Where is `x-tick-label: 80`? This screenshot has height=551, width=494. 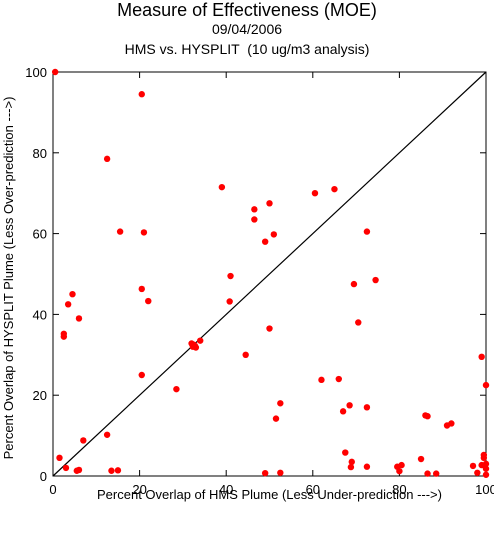
x-tick-label: 80 is located at coordinates (399, 489).